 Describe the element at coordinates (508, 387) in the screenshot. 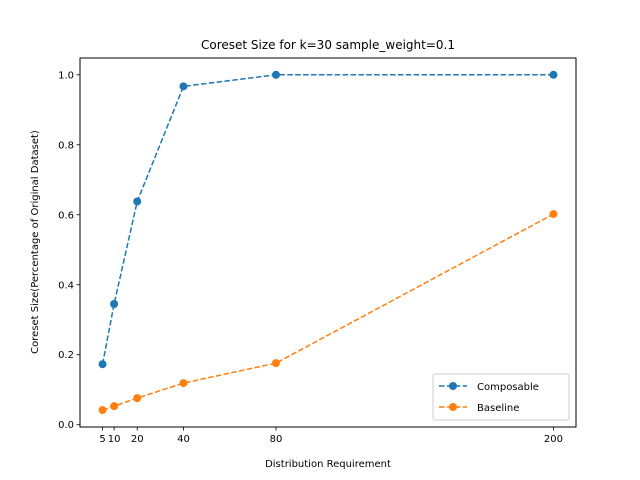

I see `legend-label: Composable` at that location.